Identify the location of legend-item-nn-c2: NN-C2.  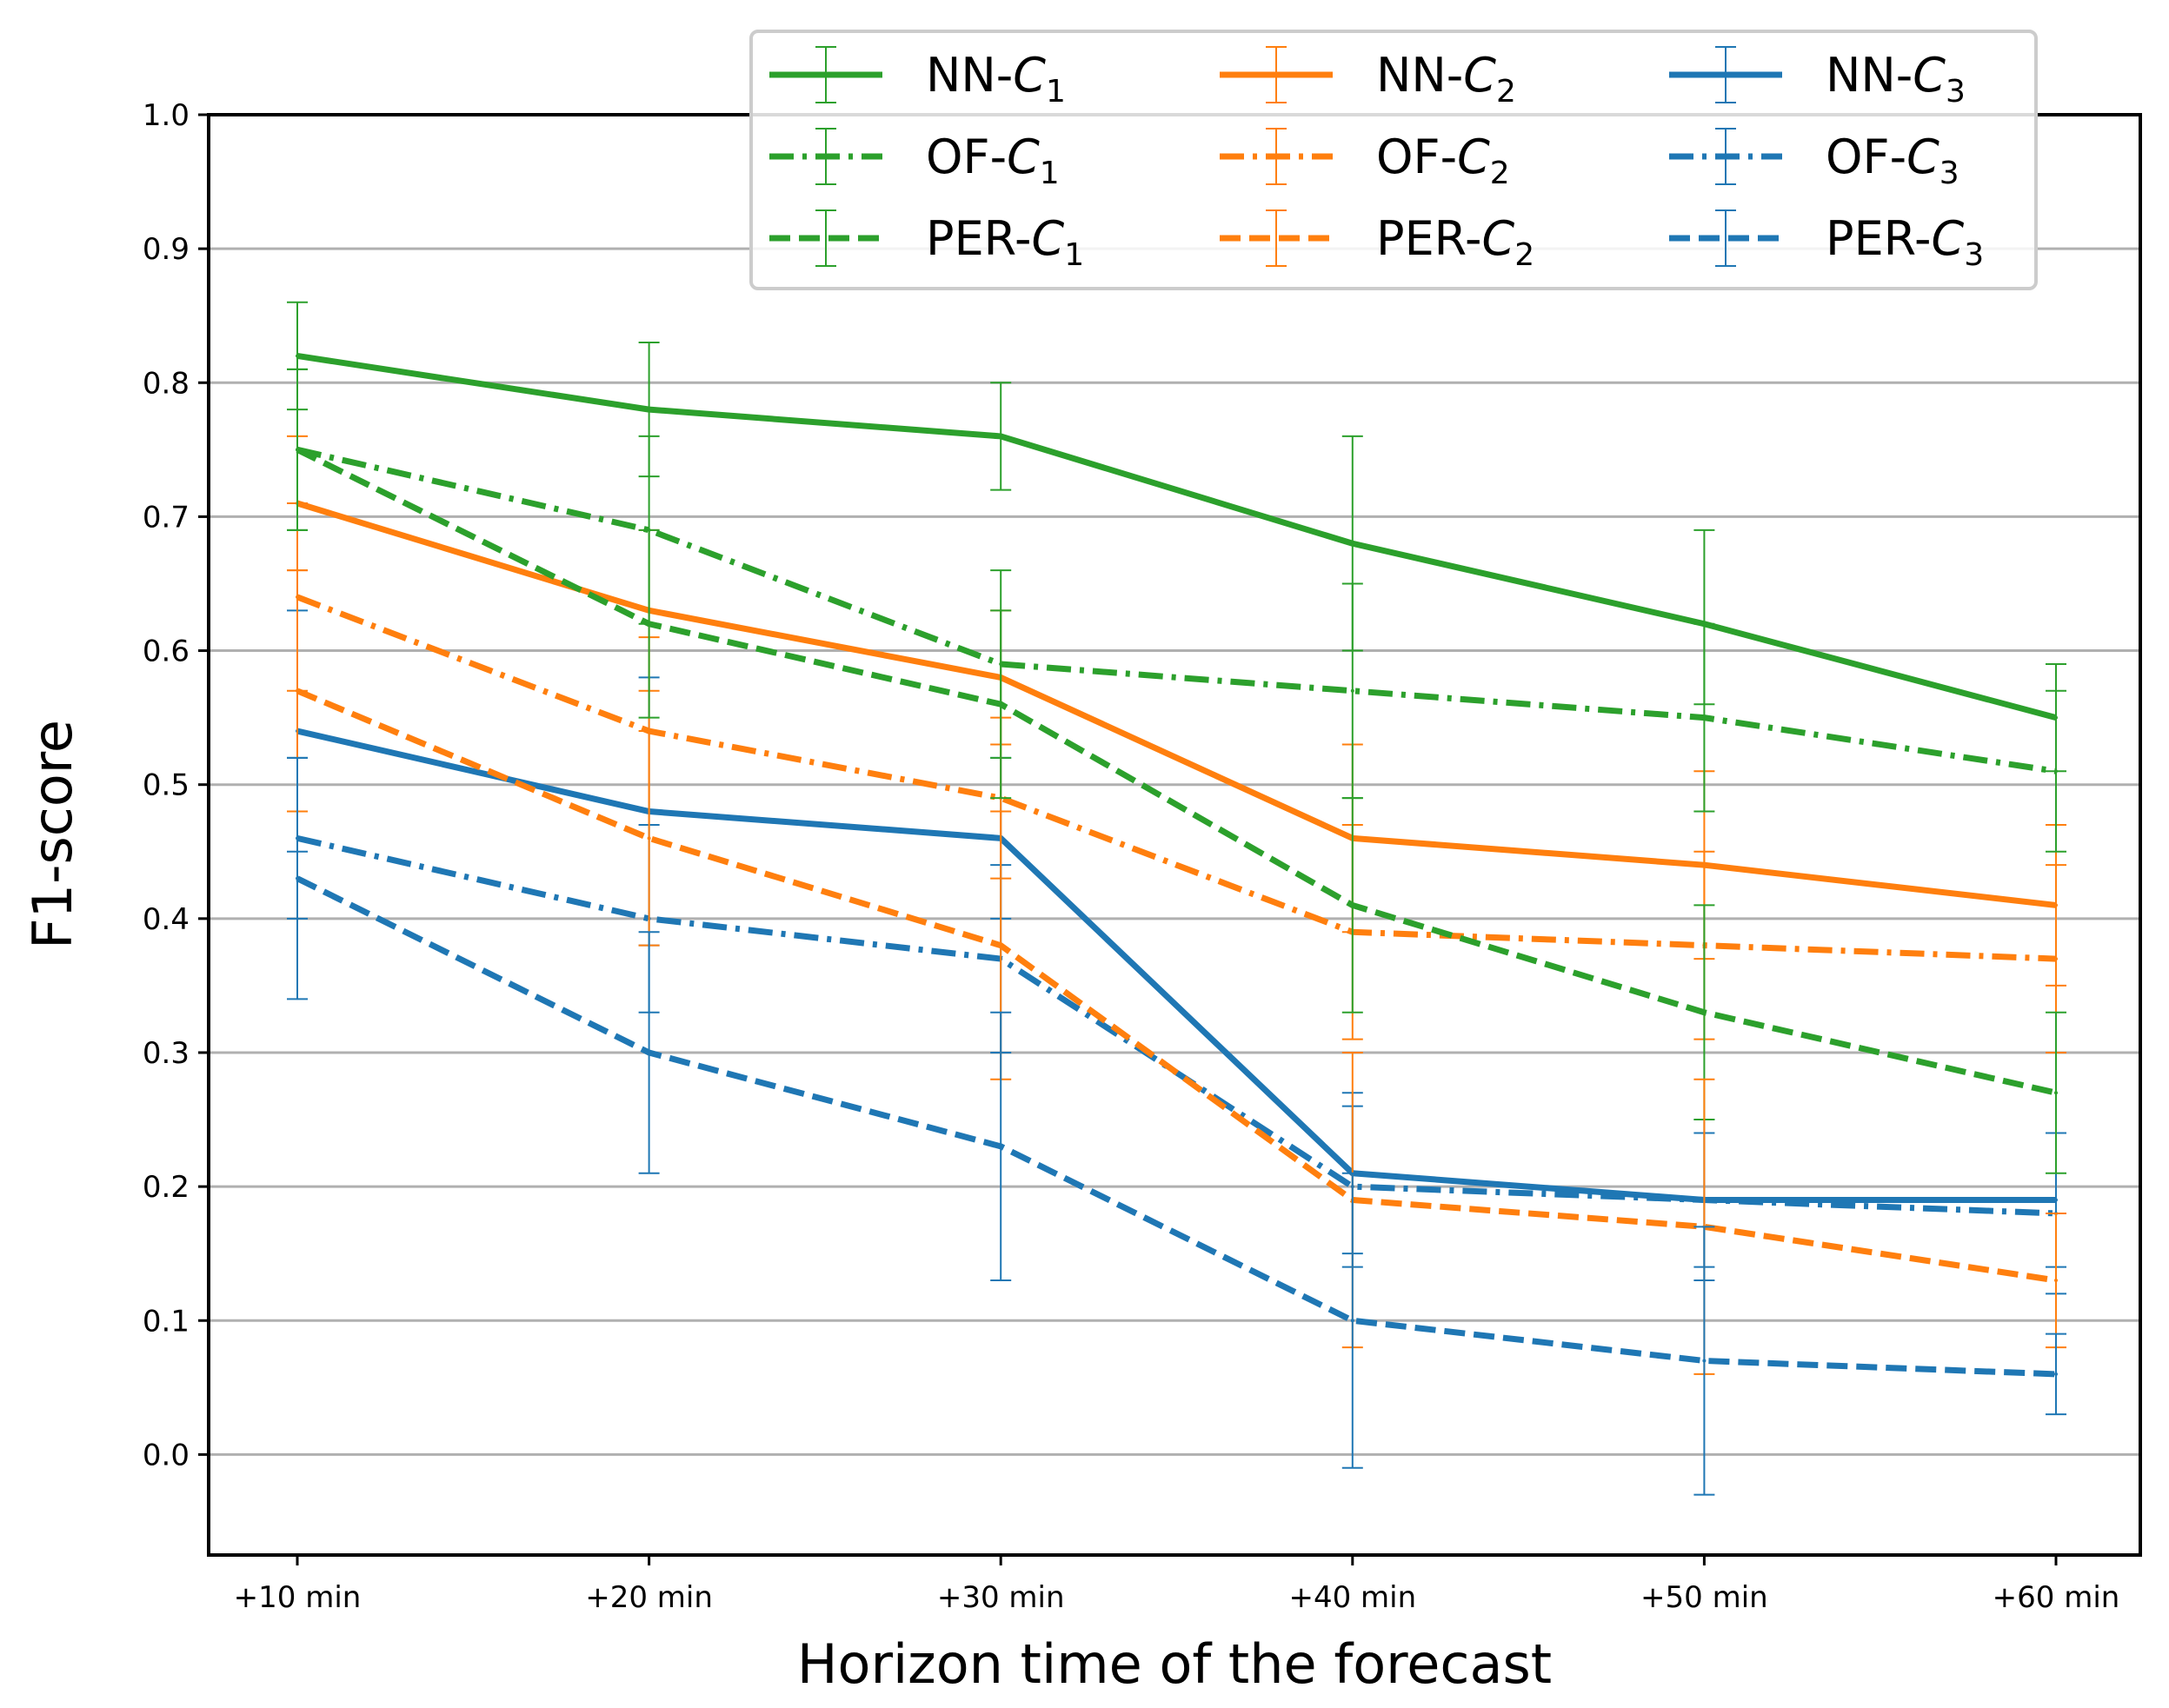
(1368, 78).